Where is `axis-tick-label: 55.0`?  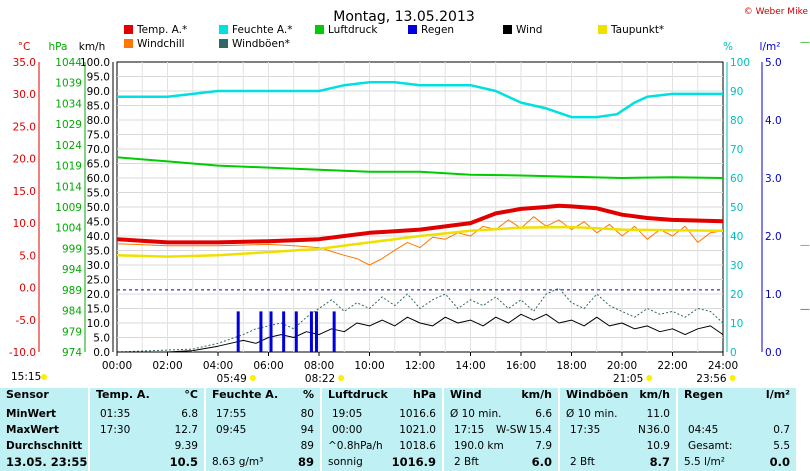
axis-tick-label: 55.0 is located at coordinates (98, 194).